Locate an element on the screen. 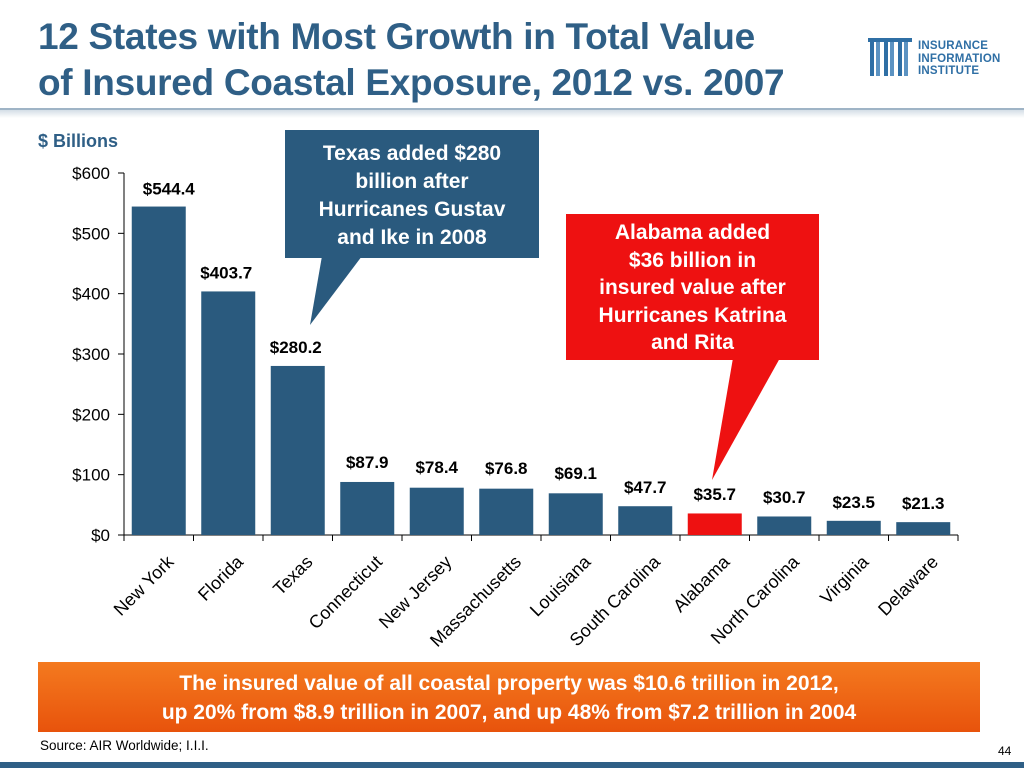 The height and width of the screenshot is (768, 1024). value-label: $23.5 is located at coordinates (853, 502).